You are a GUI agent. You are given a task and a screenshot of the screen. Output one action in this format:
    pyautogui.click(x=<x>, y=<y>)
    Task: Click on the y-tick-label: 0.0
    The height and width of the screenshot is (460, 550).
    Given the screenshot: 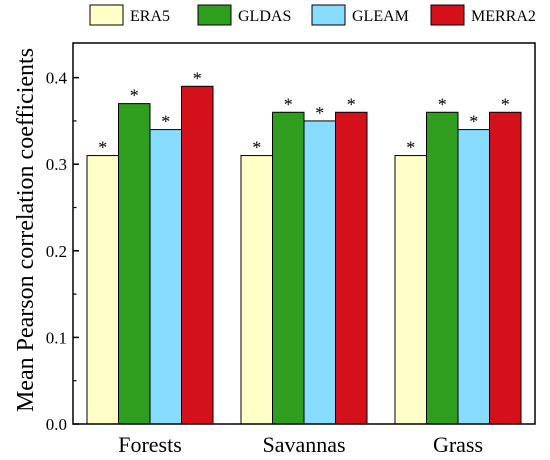 What is the action you would take?
    pyautogui.click(x=56, y=424)
    